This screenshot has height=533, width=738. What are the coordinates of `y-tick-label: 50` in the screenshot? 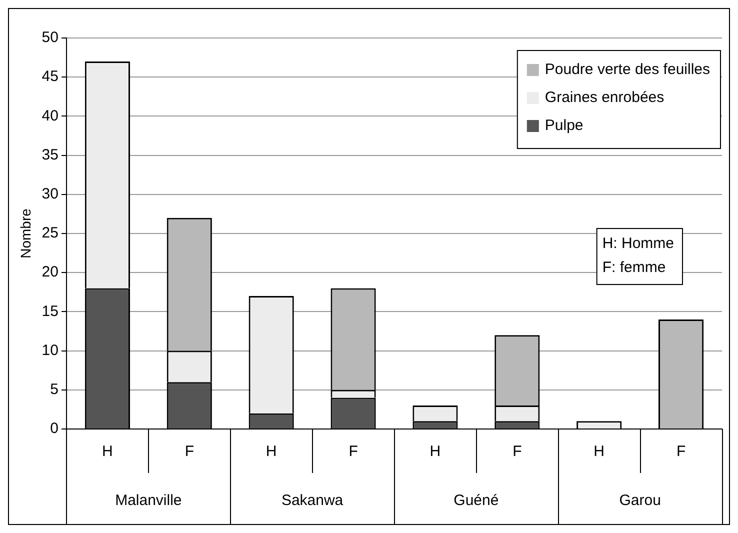 It's located at (50, 37).